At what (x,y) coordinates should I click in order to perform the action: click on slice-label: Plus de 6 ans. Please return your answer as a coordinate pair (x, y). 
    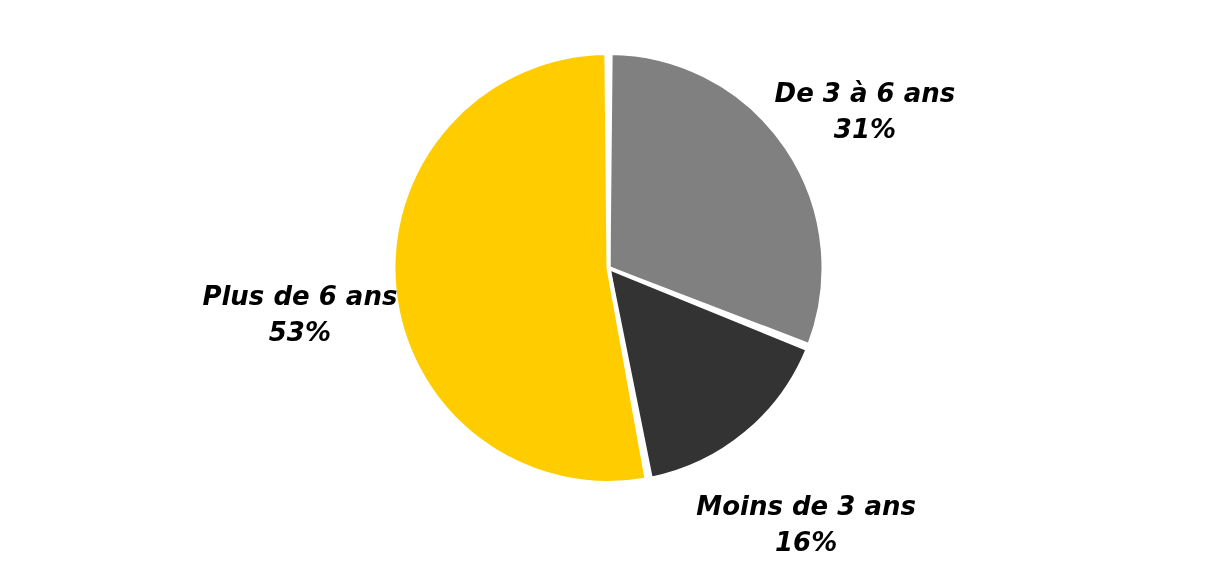
    Looking at the image, I should click on (300, 296).